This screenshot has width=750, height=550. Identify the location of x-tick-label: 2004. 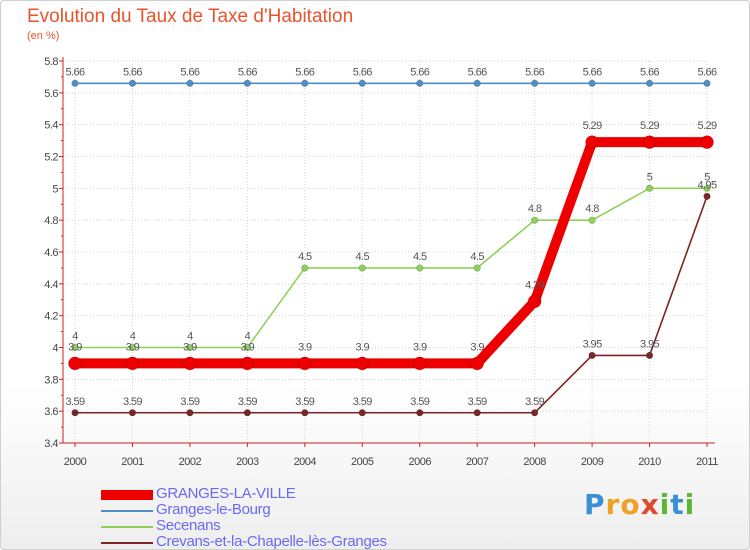
(305, 462).